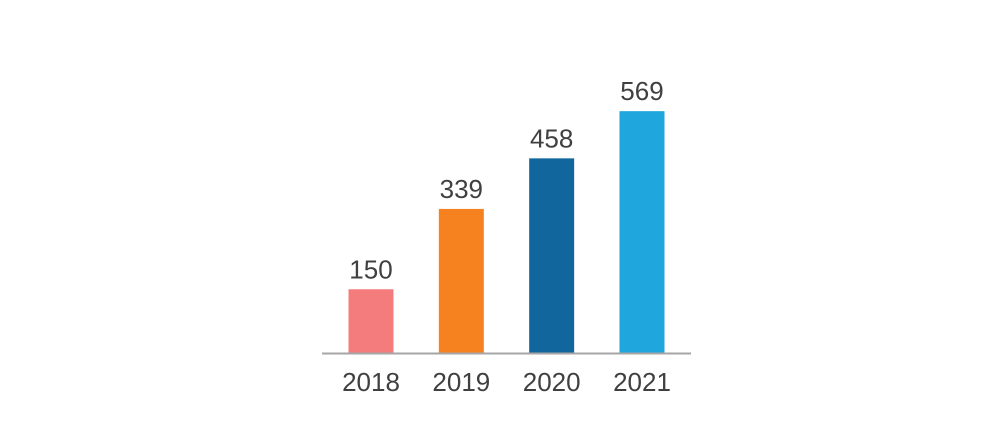 This screenshot has height=432, width=1002. I want to click on value-label-2019: 339, so click(461, 189).